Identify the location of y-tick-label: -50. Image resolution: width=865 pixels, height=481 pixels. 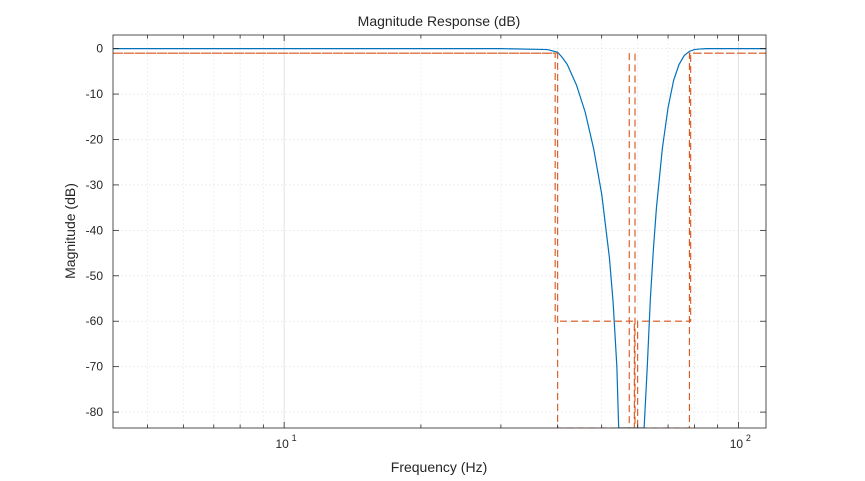
(95, 276).